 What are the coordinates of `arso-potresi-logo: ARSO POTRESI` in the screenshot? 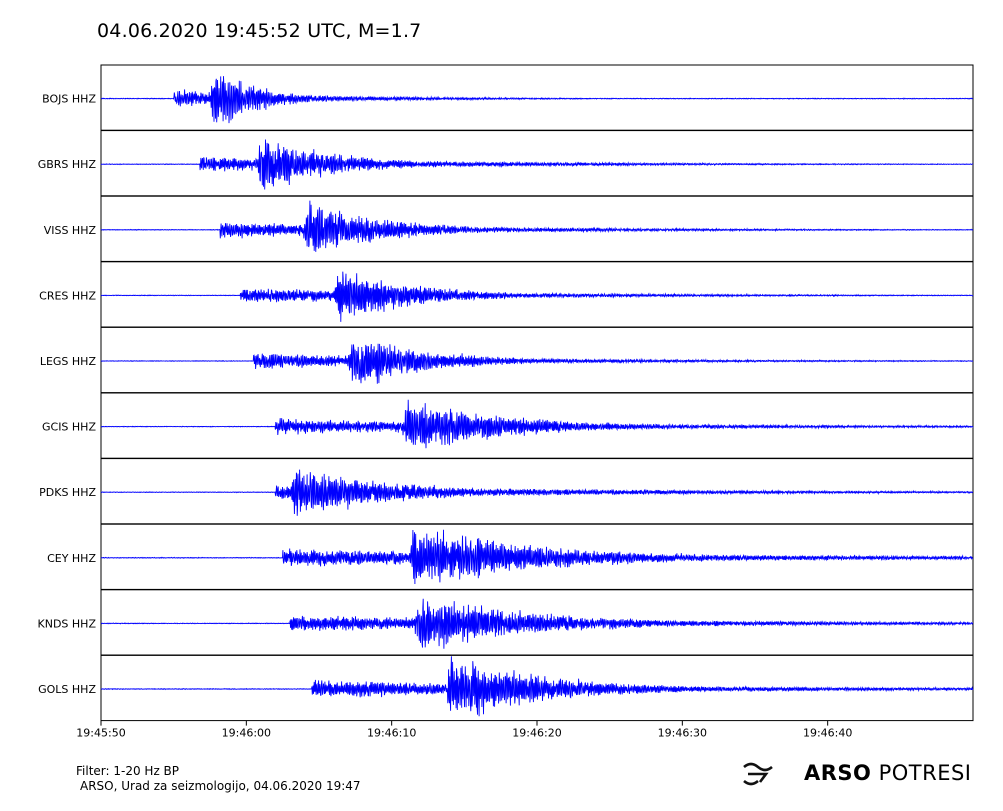 It's located at (857, 773).